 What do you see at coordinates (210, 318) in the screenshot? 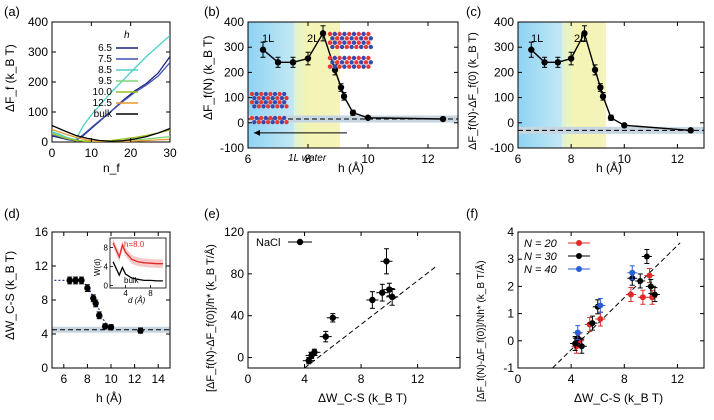
I see `panel-e-ylabel: [ΔF_f(N)-ΔF_f(0)]/h* (k_B T/Å)` at bounding box center [210, 318].